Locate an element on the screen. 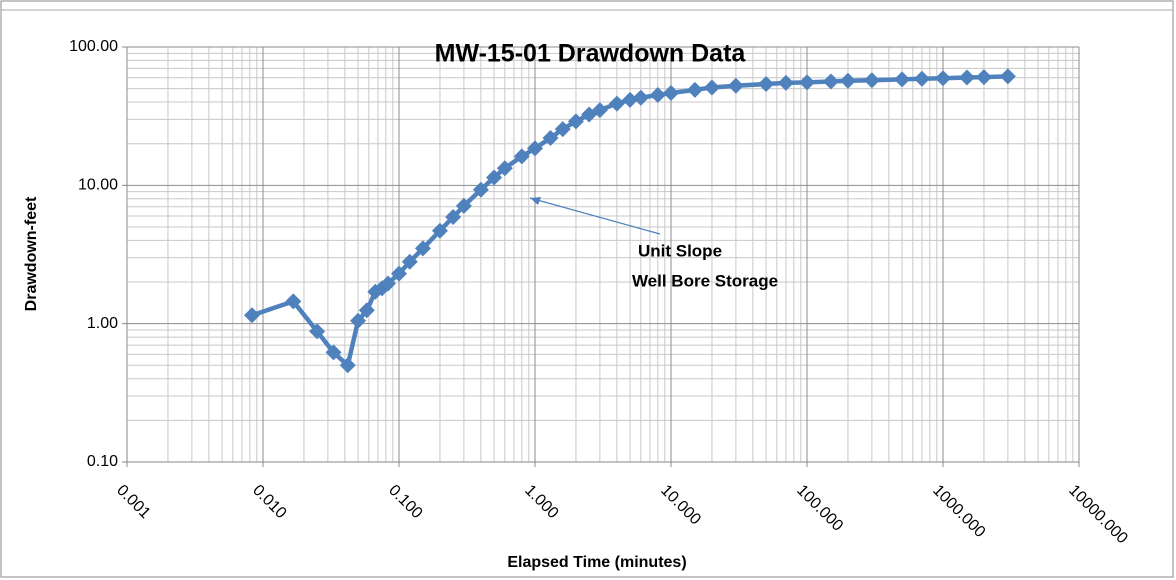 The width and height of the screenshot is (1176, 580). y-axis-label: Drawdown-feet is located at coordinates (31, 253).